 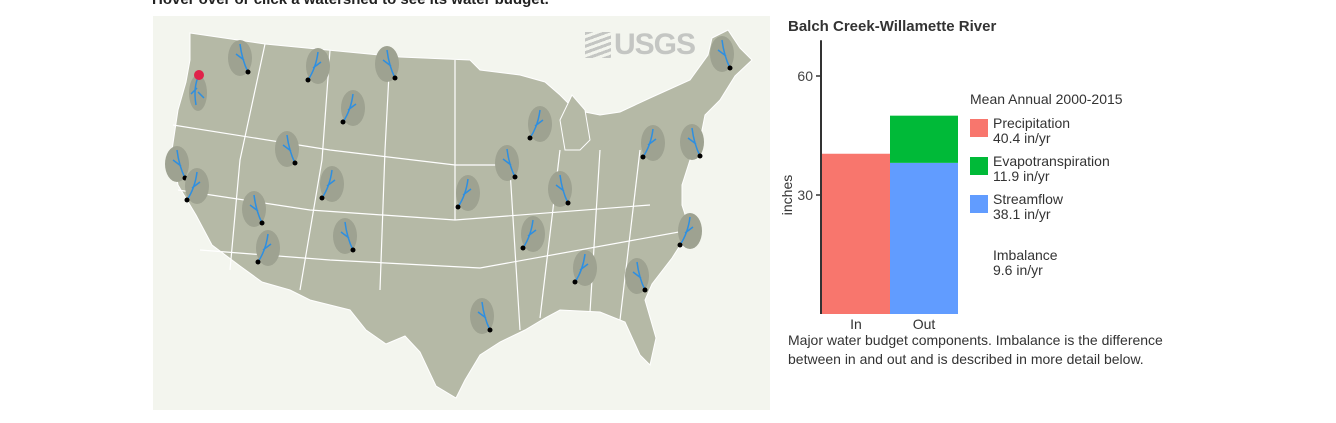 What do you see at coordinates (856, 233) in the screenshot?
I see `bar-precipitation` at bounding box center [856, 233].